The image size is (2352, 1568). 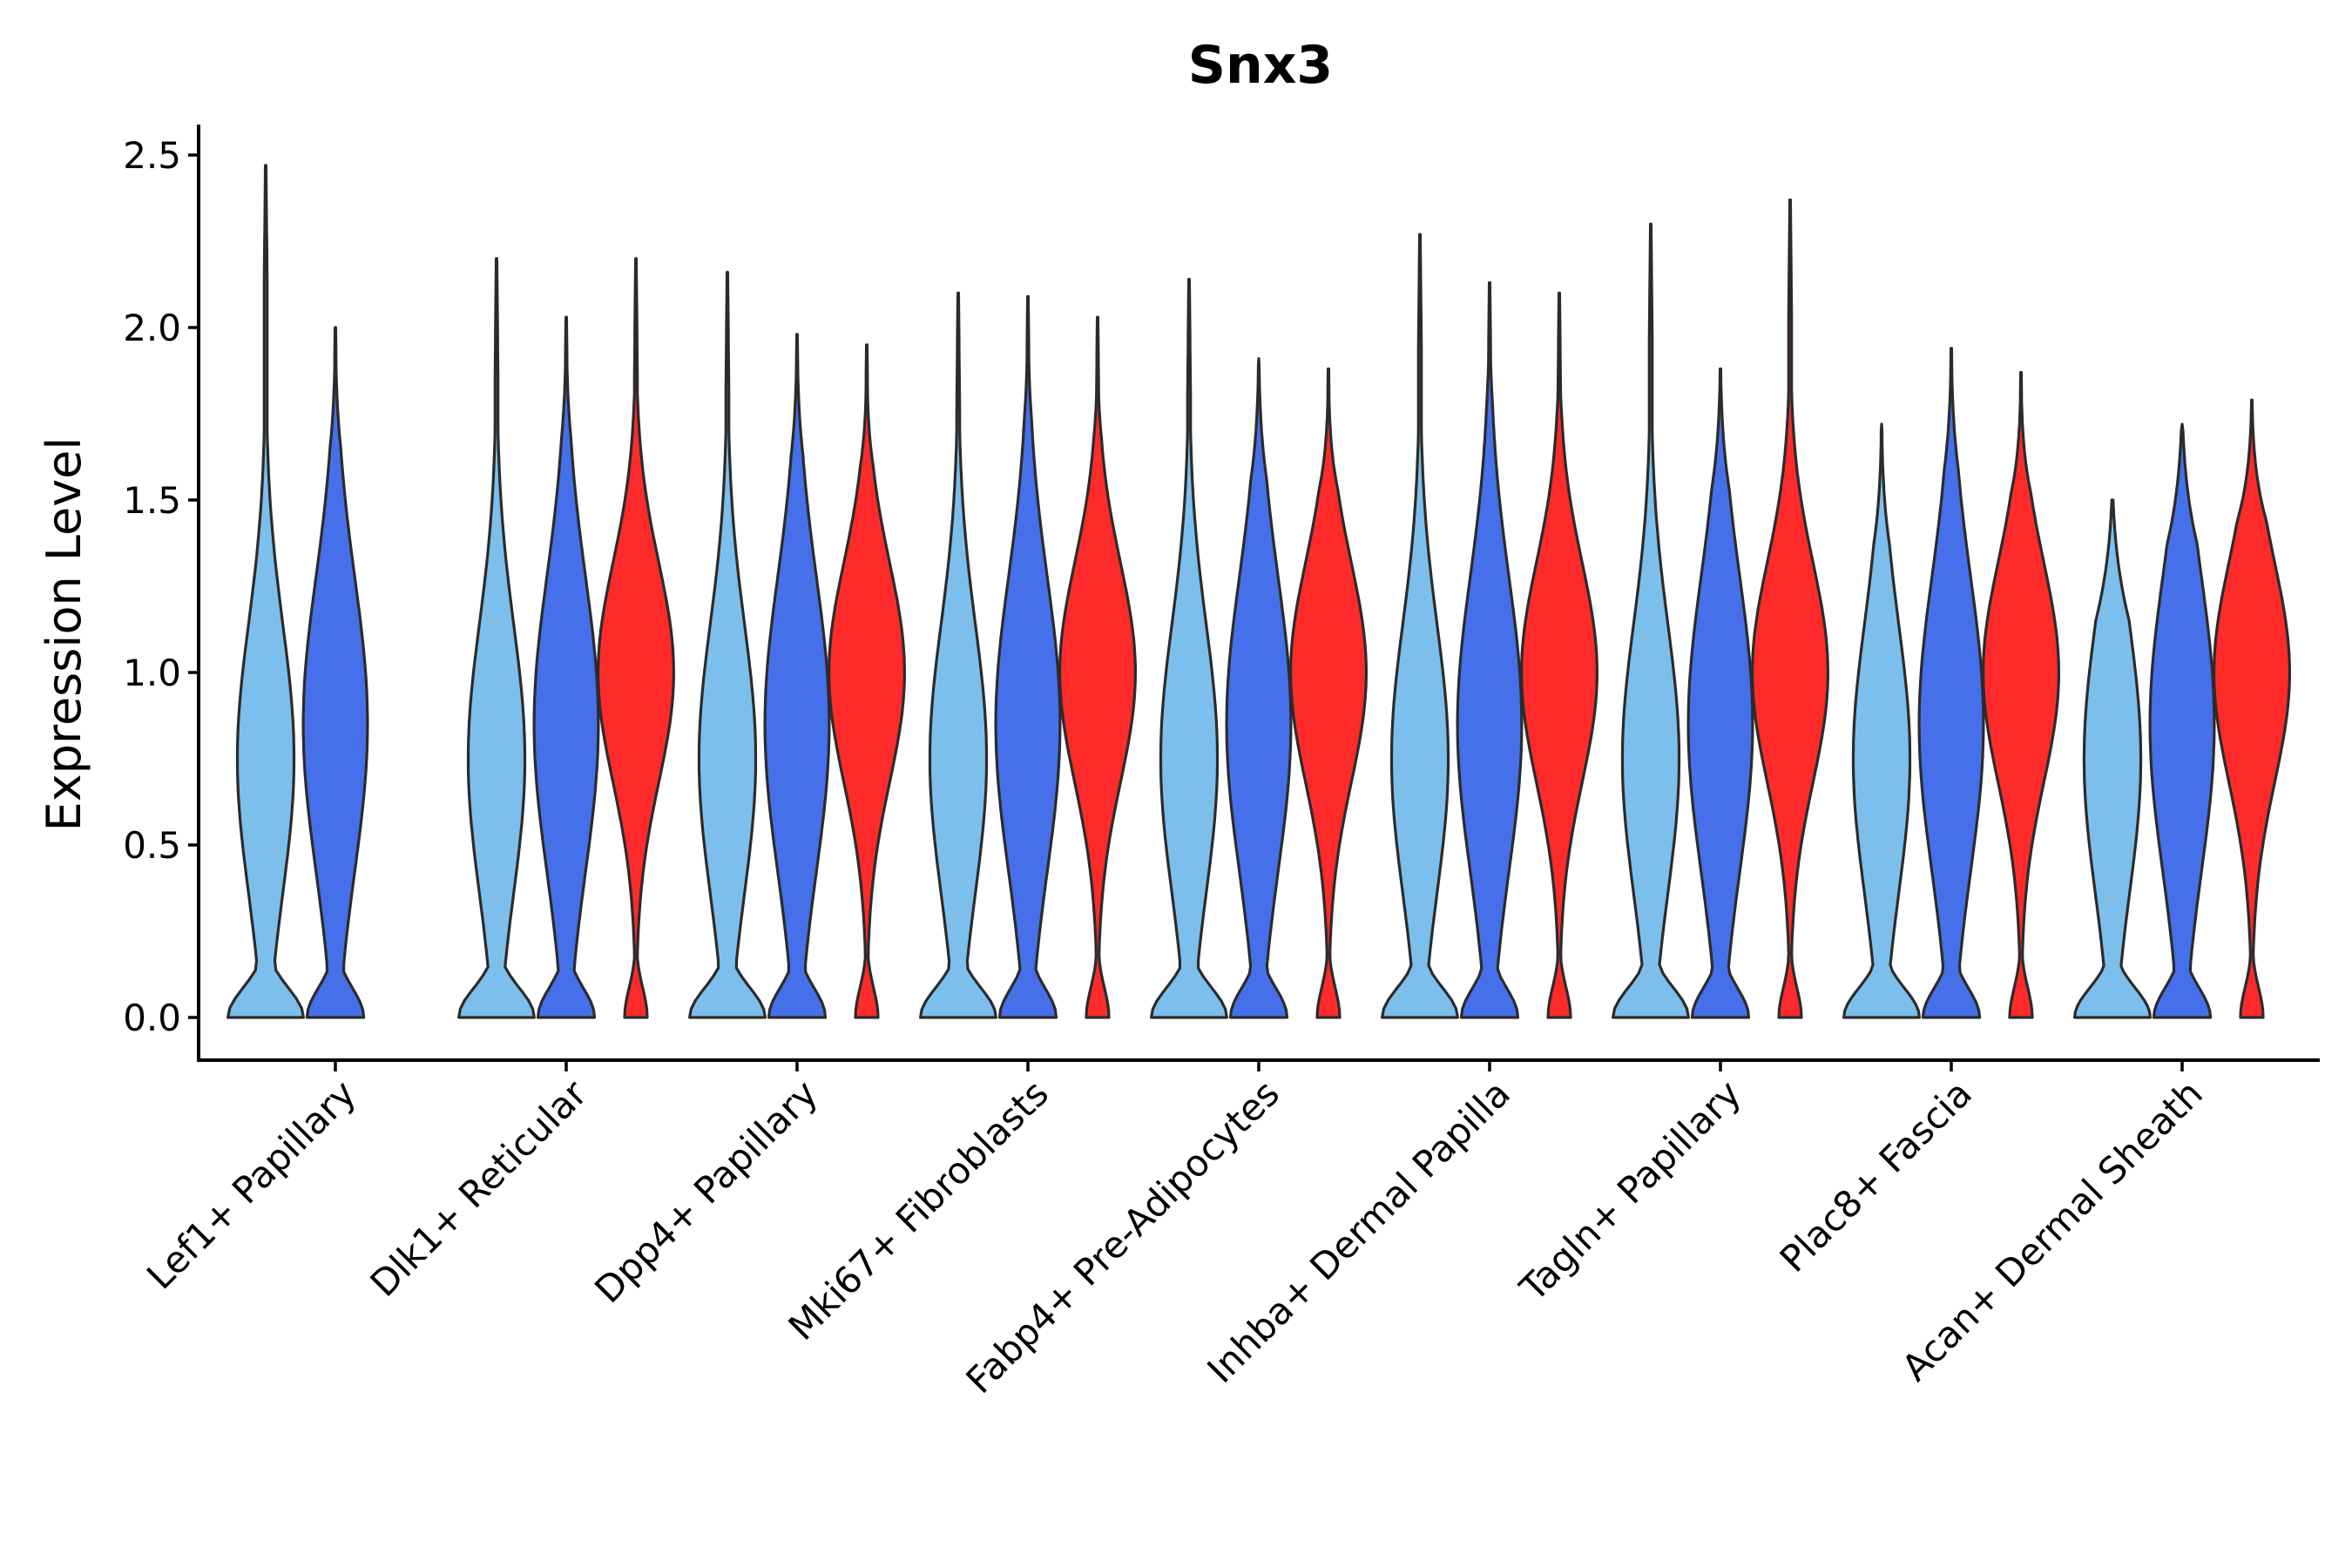 What do you see at coordinates (161, 586) in the screenshot?
I see `y-ticks: 0.0 0.5 1.0 1.5 2.0 2.5` at bounding box center [161, 586].